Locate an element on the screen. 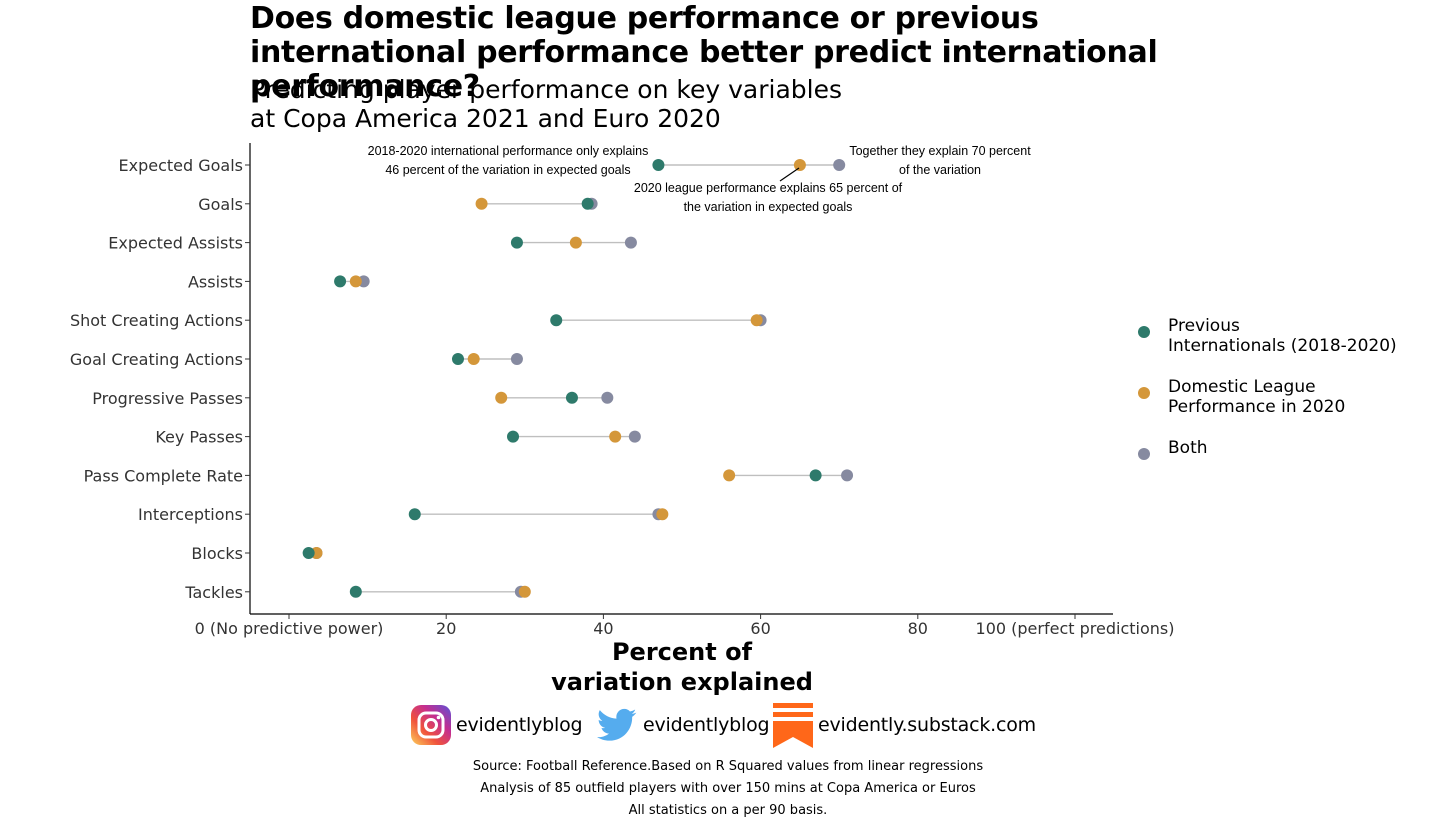  legend-label-international-line1: Previous is located at coordinates (1204, 326).